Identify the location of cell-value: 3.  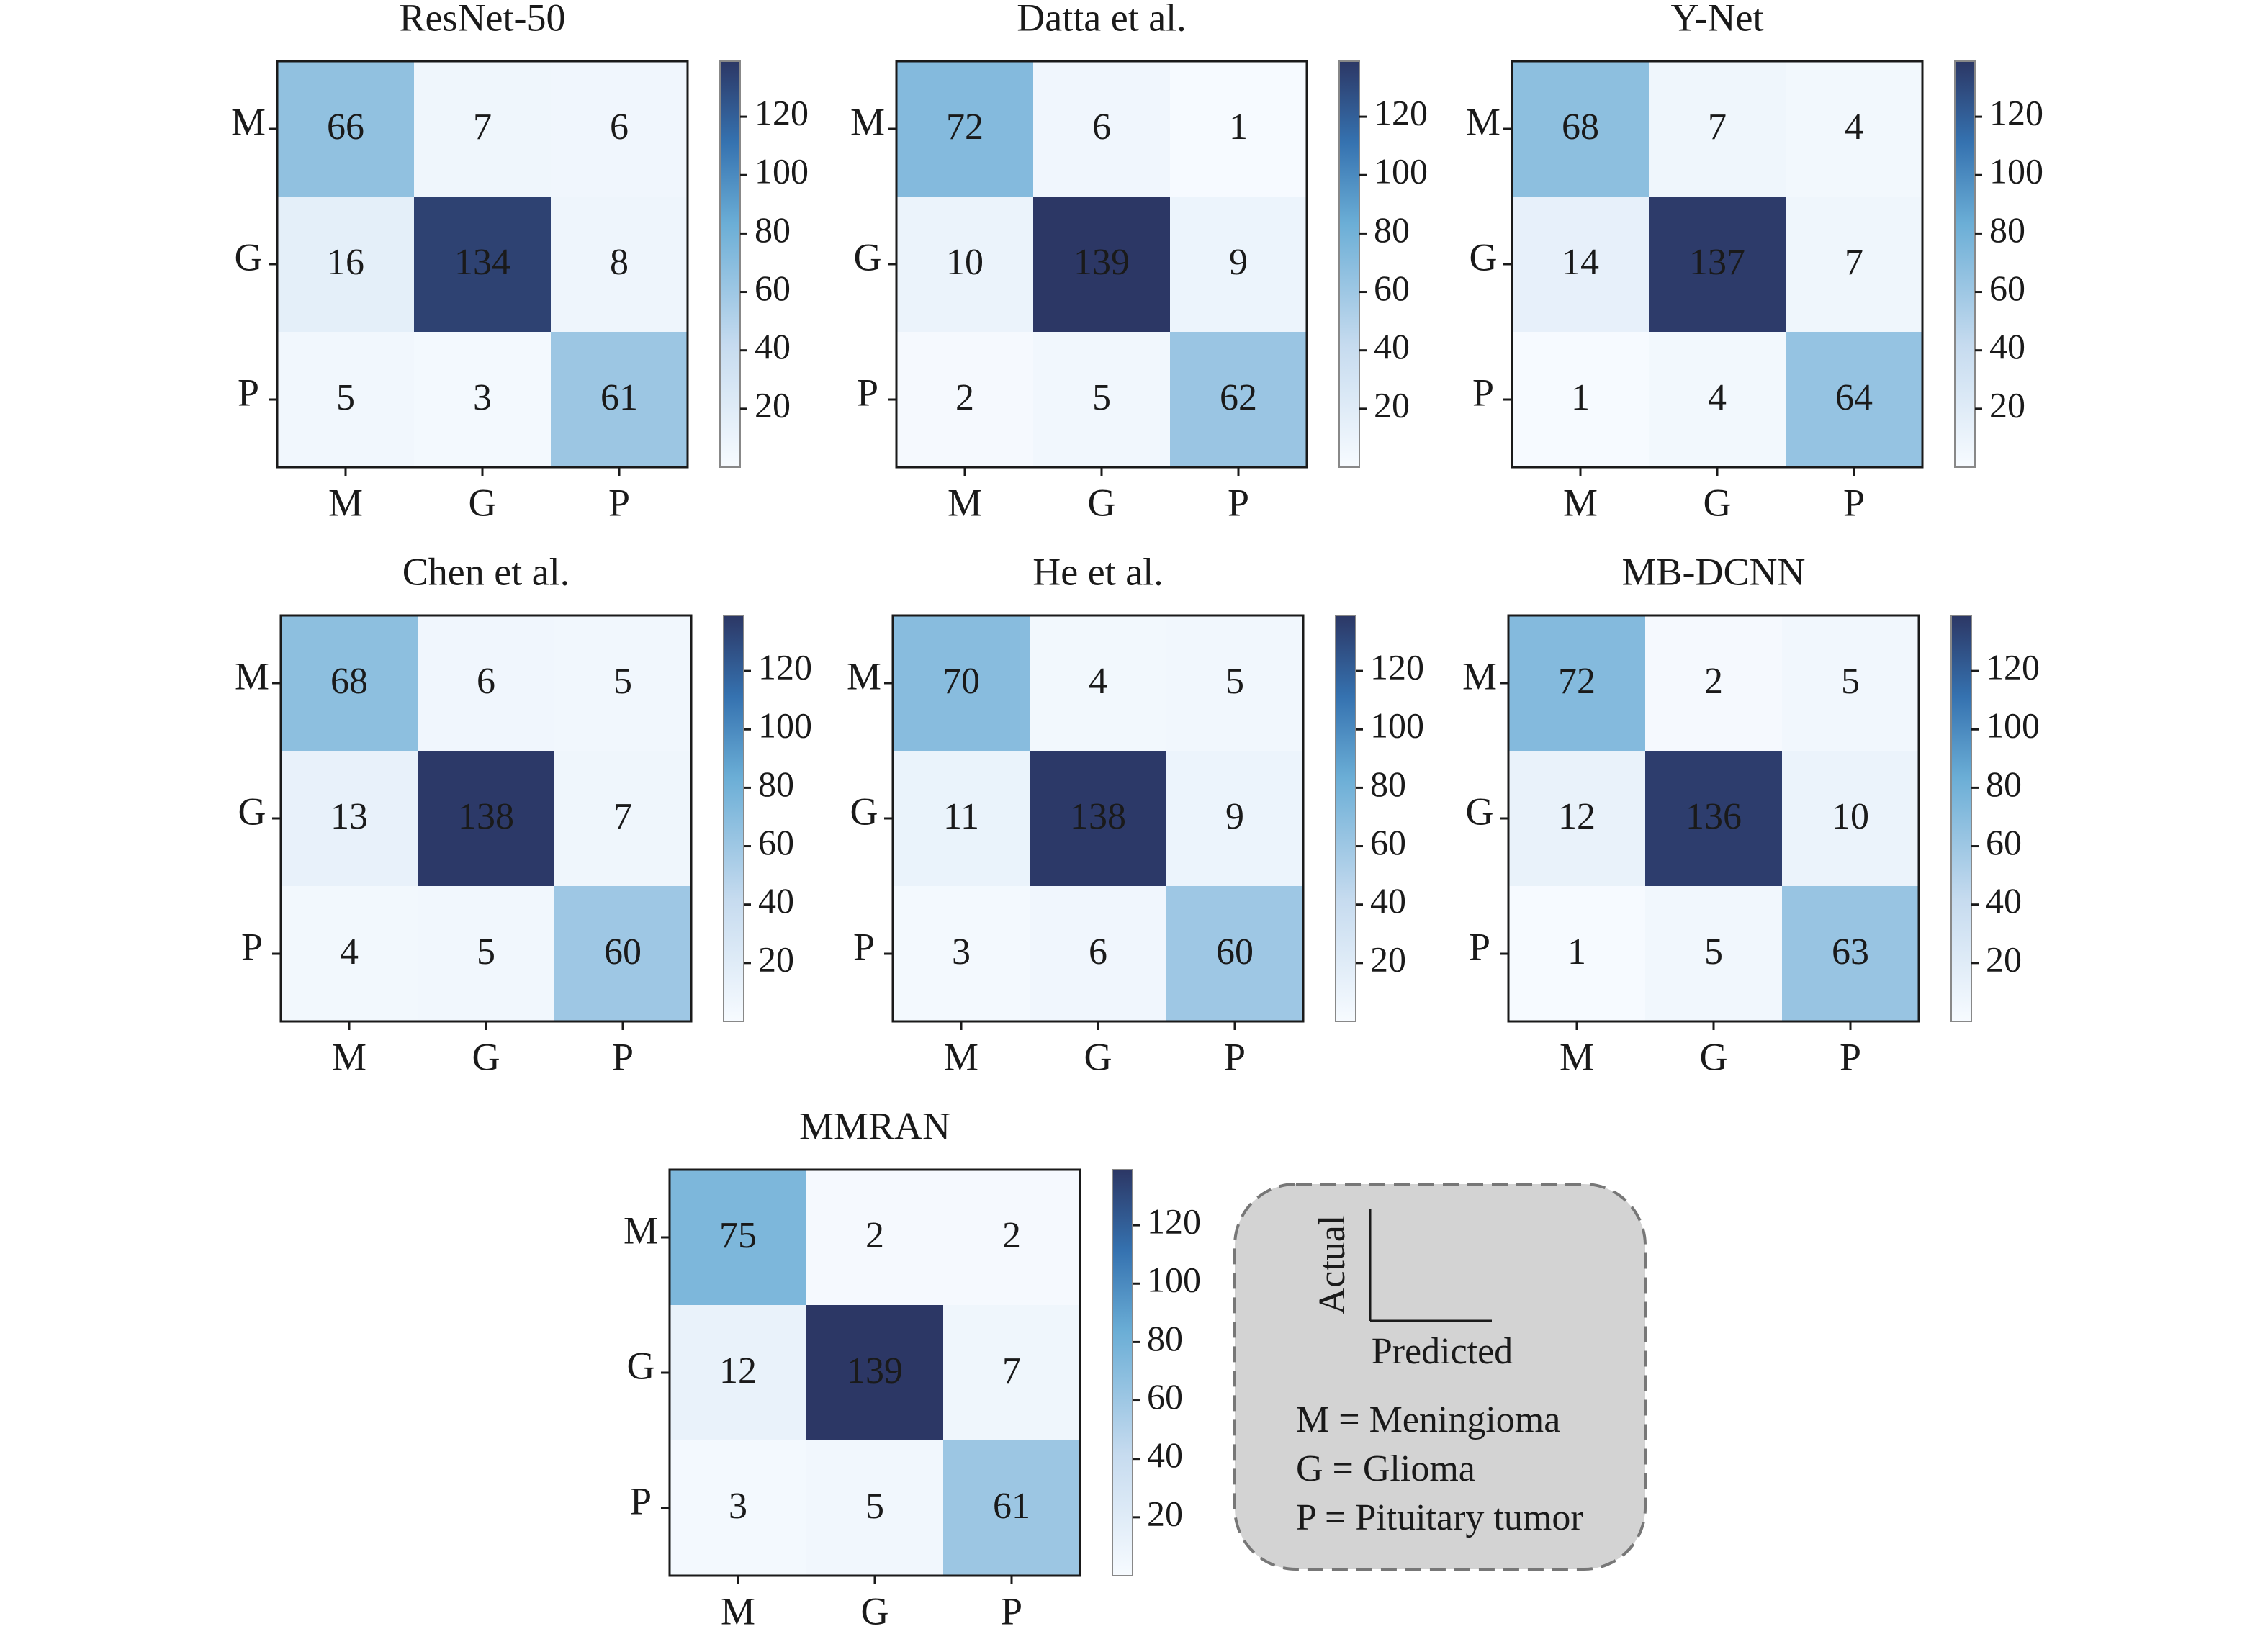
(482, 397).